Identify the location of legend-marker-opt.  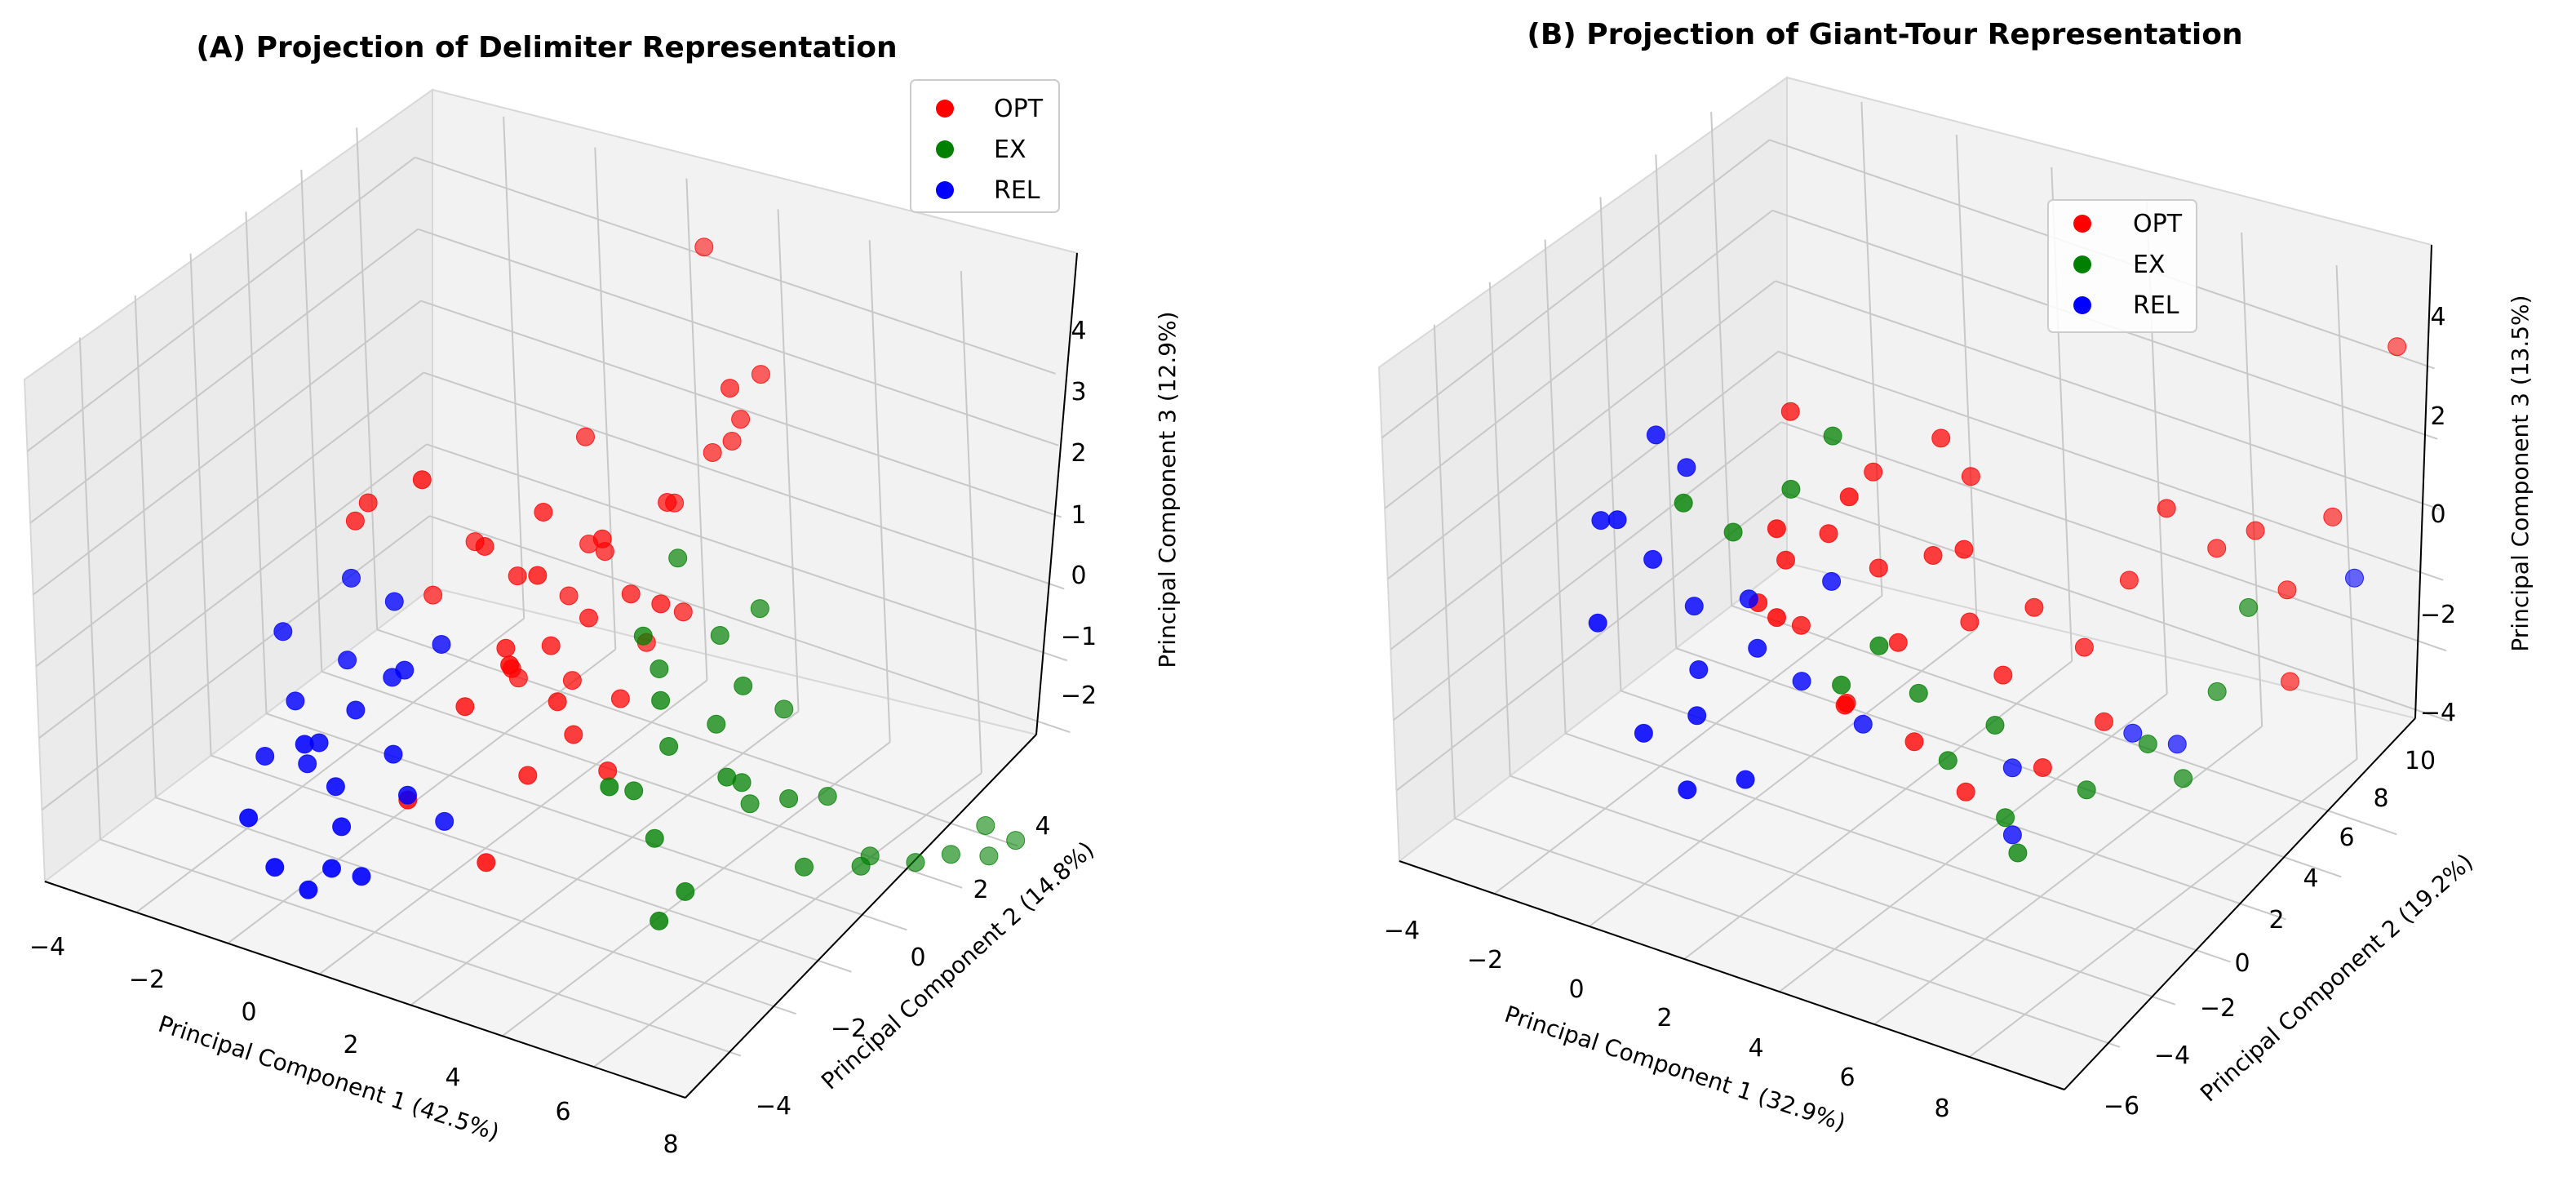
(2082, 224).